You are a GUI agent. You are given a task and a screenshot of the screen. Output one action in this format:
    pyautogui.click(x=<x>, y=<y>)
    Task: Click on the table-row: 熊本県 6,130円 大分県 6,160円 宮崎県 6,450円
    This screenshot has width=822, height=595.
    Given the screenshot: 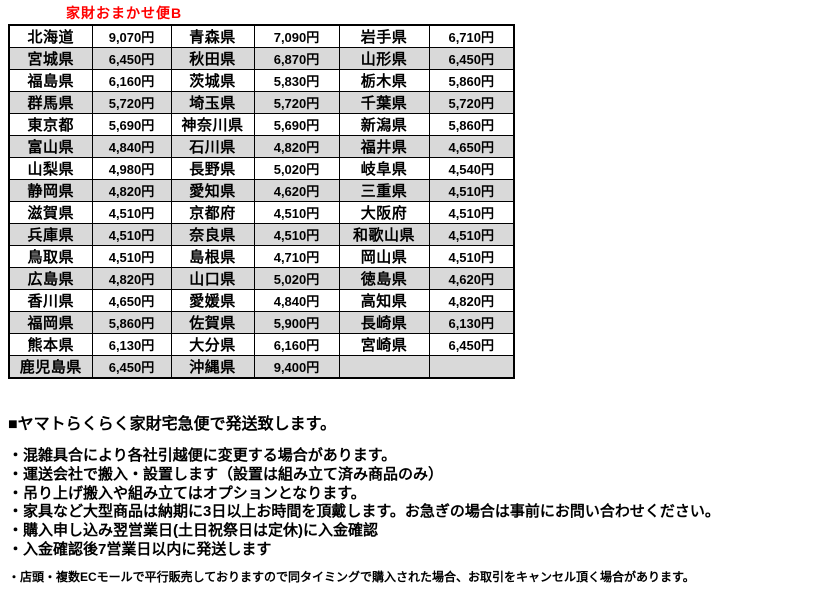 What is the action you would take?
    pyautogui.click(x=261, y=344)
    